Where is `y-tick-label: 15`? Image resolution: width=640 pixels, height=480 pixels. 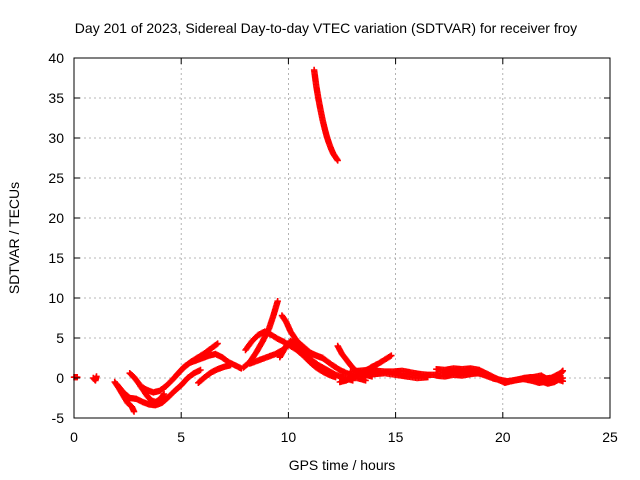
y-tick-label: 15 is located at coordinates (56, 258).